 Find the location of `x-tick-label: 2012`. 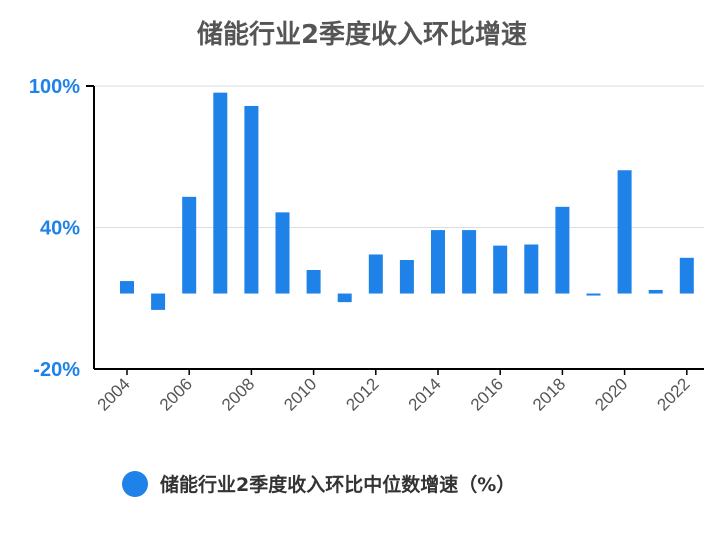

x-tick-label: 2012 is located at coordinates (362, 394).